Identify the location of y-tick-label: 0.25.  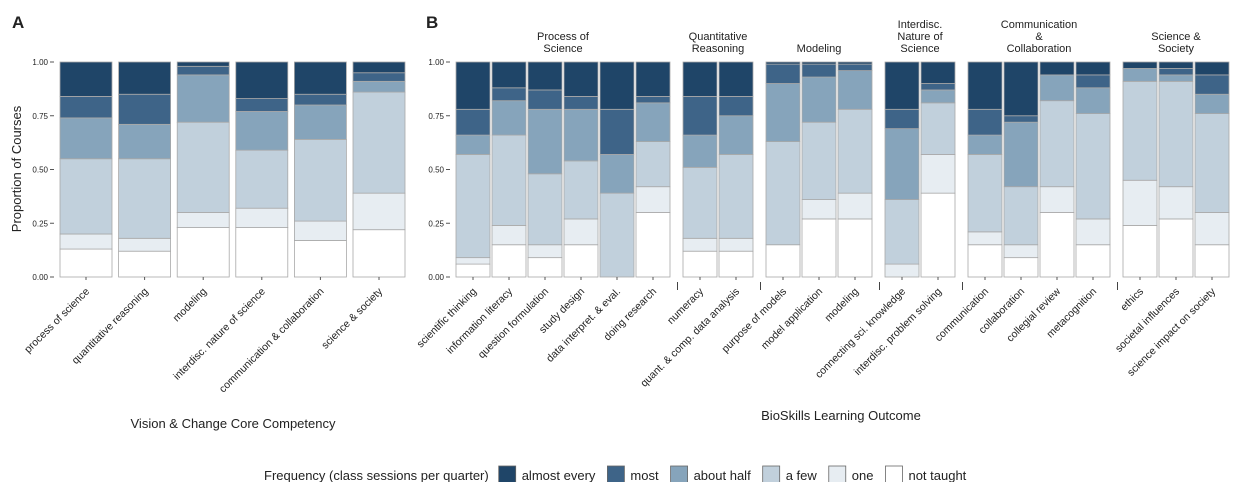
(436, 223).